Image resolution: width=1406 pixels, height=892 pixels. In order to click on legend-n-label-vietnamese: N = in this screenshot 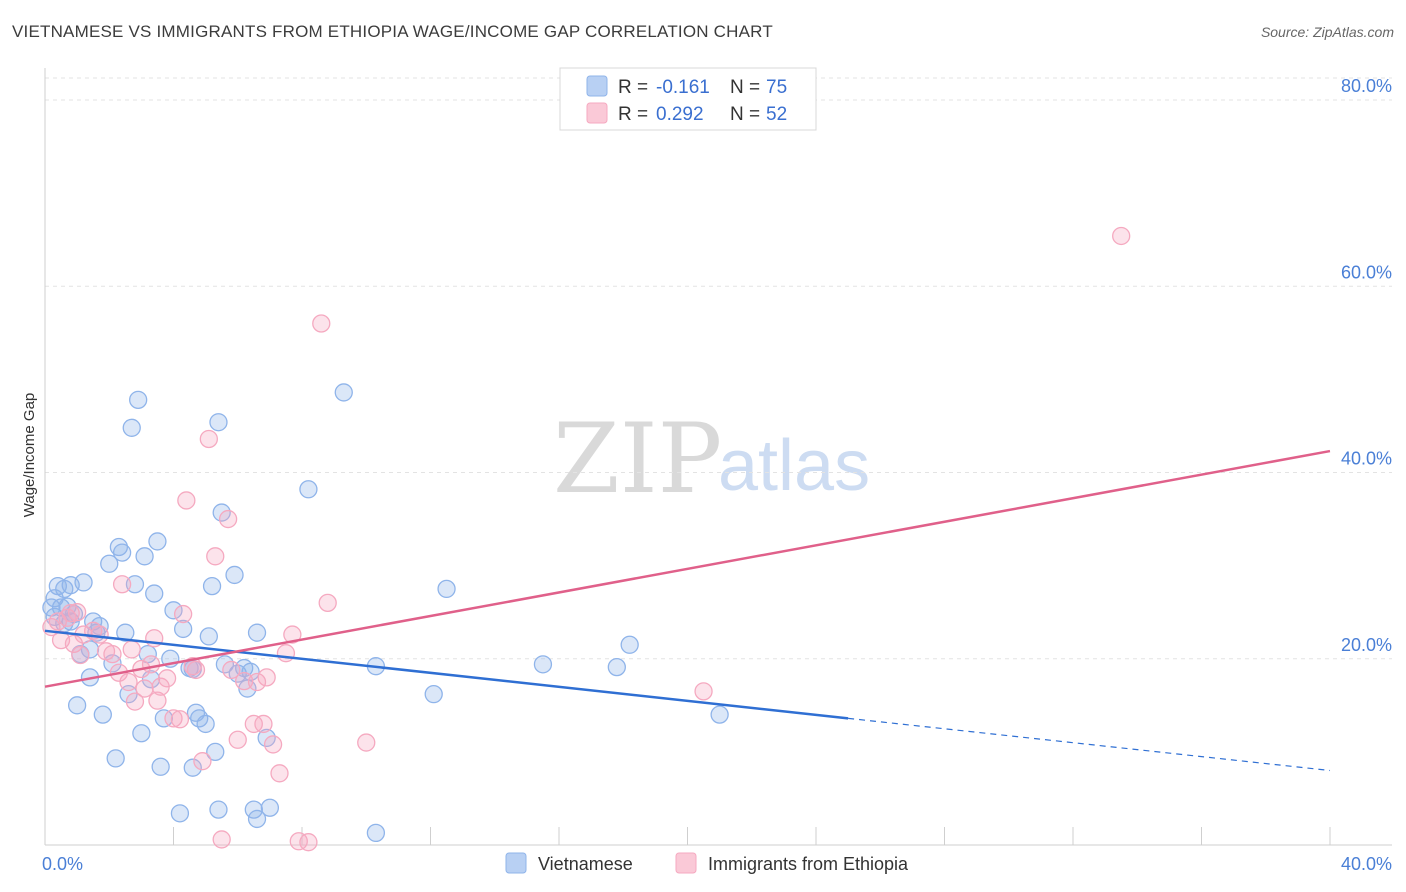, I will do `click(745, 87)`.